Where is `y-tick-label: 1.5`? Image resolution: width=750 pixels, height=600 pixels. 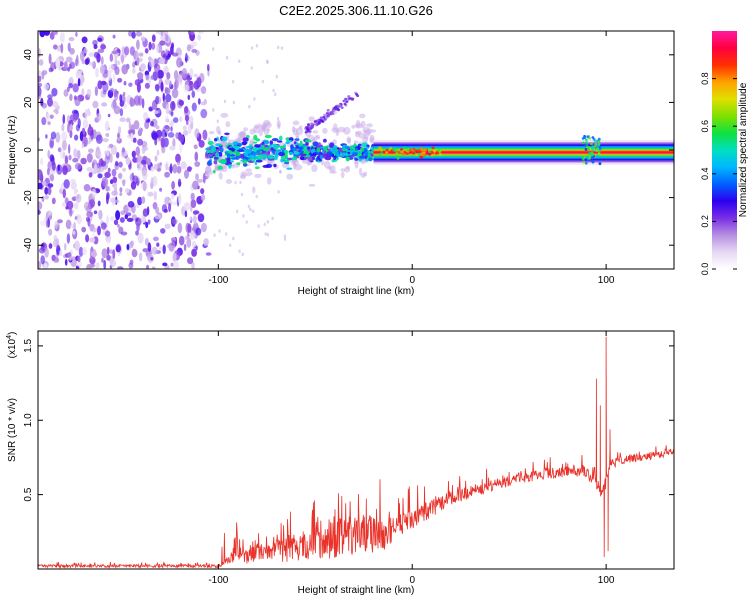
y-tick-label: 1.5 is located at coordinates (28, 345).